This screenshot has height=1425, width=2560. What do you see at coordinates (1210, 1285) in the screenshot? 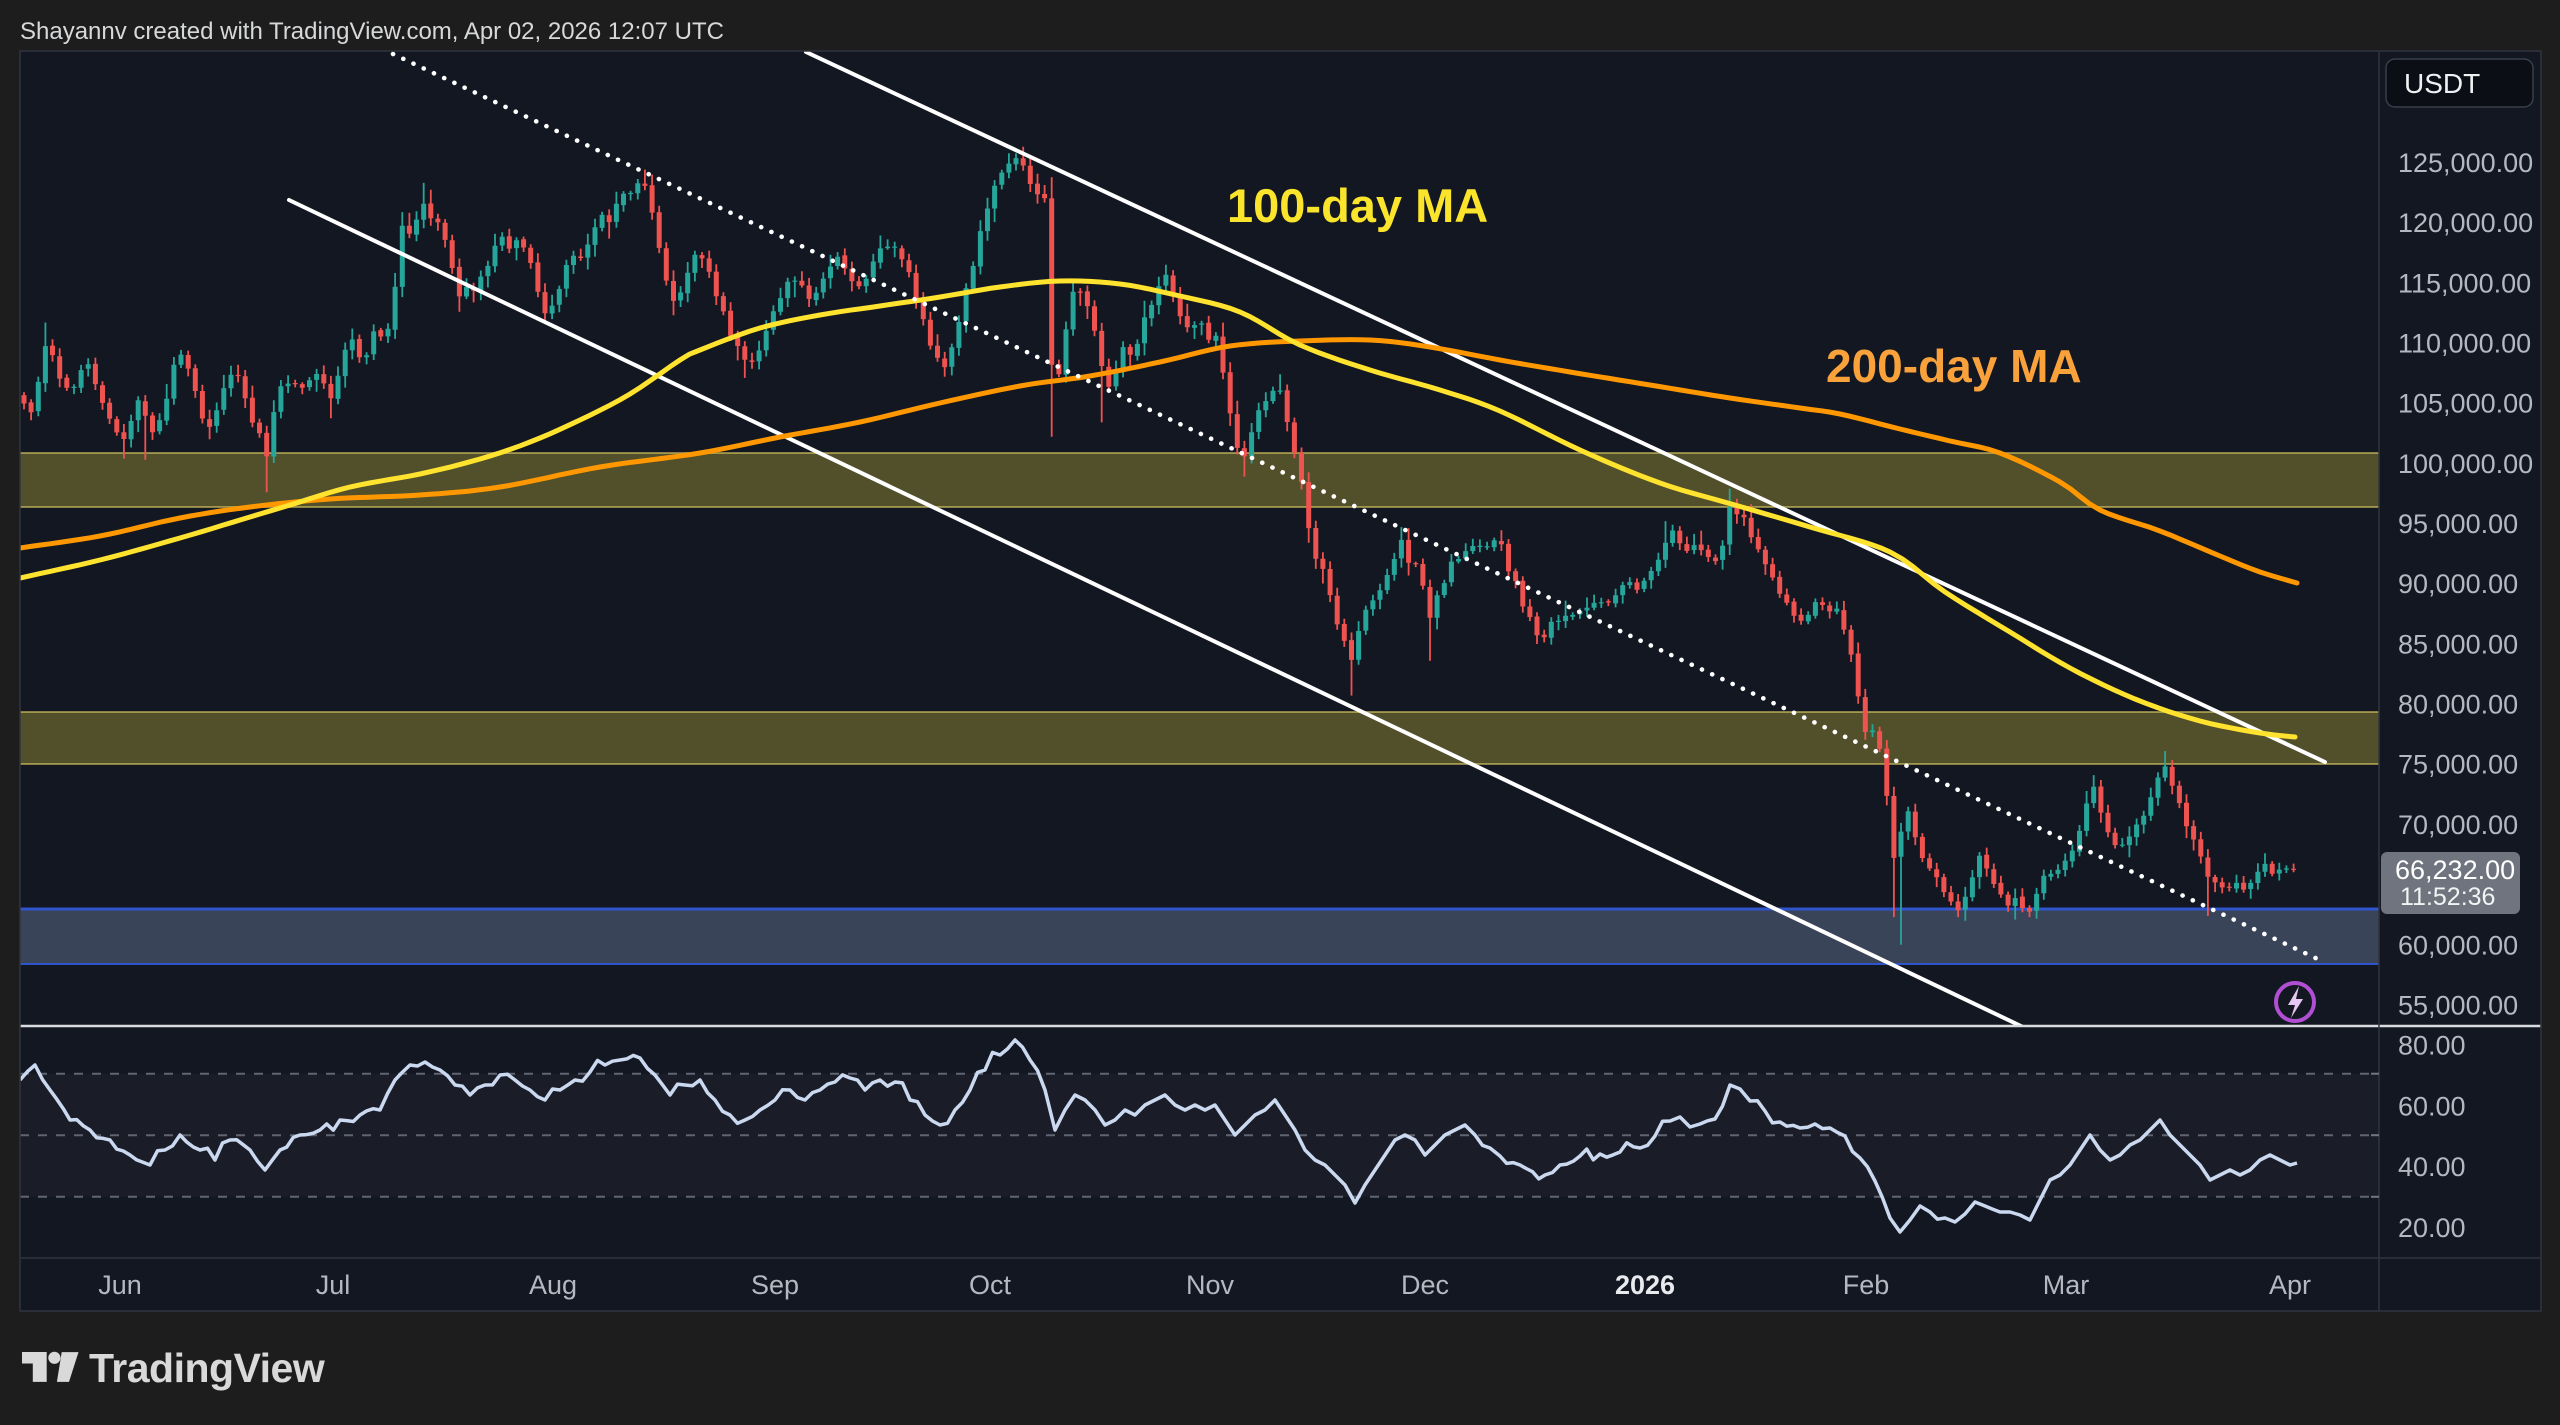
I see `svg-text: Nov` at bounding box center [1210, 1285].